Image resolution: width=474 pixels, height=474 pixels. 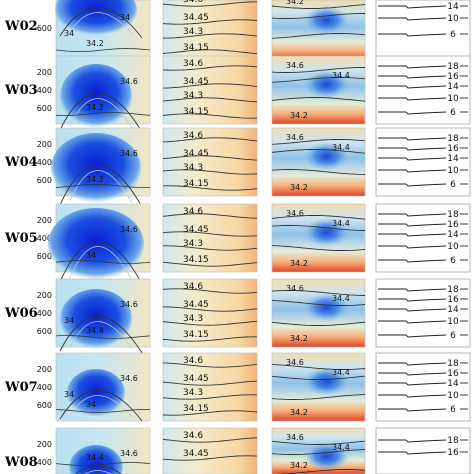 What do you see at coordinates (21, 90) in the screenshot?
I see `row-label: W03` at bounding box center [21, 90].